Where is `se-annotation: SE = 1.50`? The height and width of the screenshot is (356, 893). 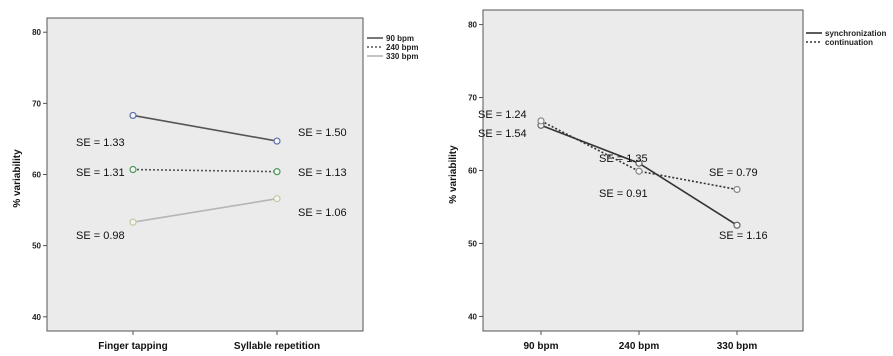
se-annotation: SE = 1.50 is located at coordinates (322, 133).